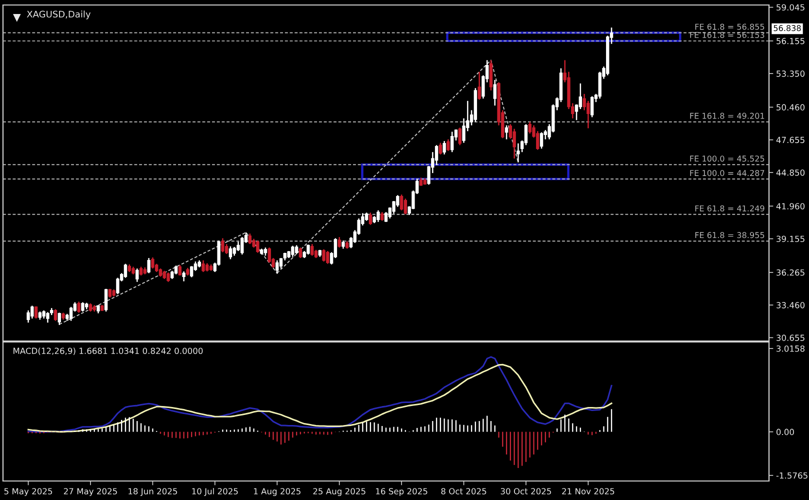 This screenshot has height=500, width=809. I want to click on y-tick-label: 44.850, so click(790, 172).